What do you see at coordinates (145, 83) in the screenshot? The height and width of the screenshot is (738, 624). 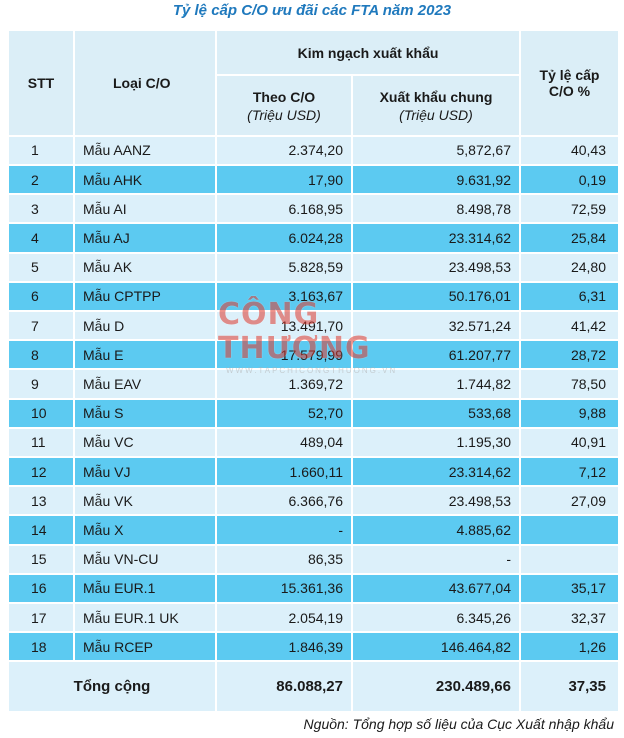 I see `header-loai-co: Loại C/O` at bounding box center [145, 83].